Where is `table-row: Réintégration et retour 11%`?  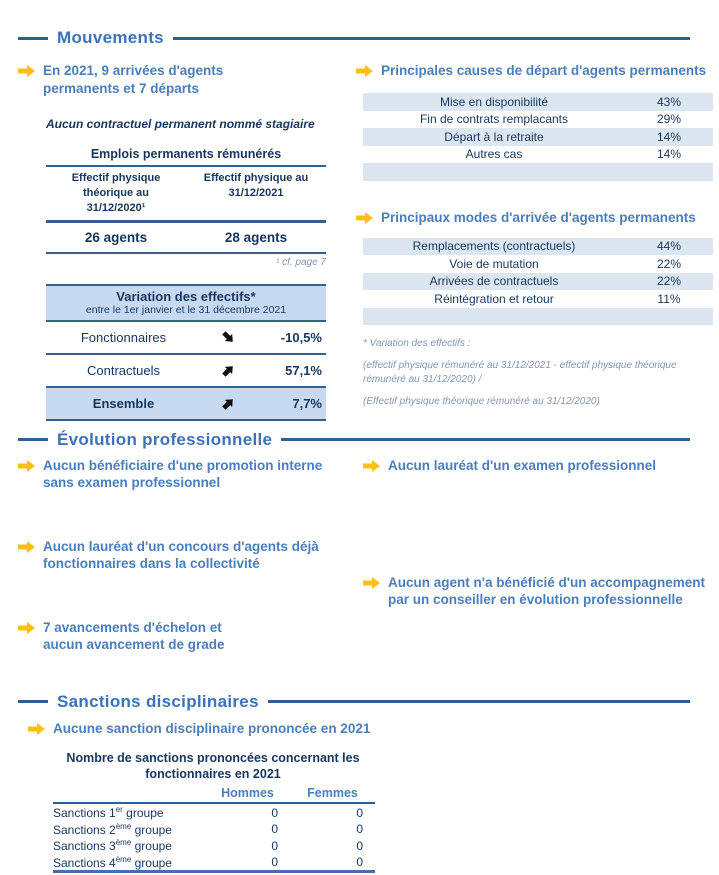 table-row: Réintégration et retour 11% is located at coordinates (538, 299).